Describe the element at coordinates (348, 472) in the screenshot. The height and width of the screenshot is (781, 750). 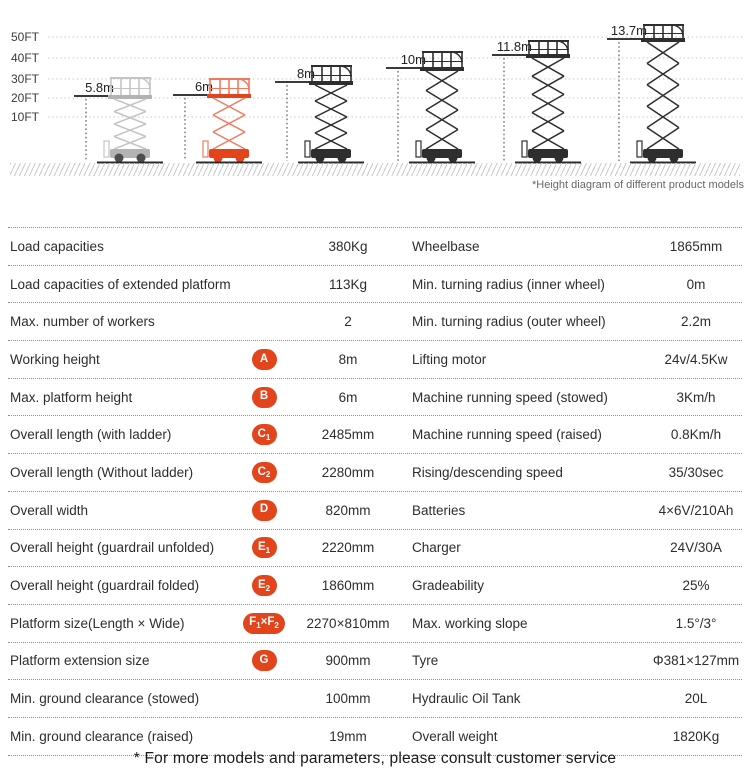
I see `spec-left-value: 2280mm` at that location.